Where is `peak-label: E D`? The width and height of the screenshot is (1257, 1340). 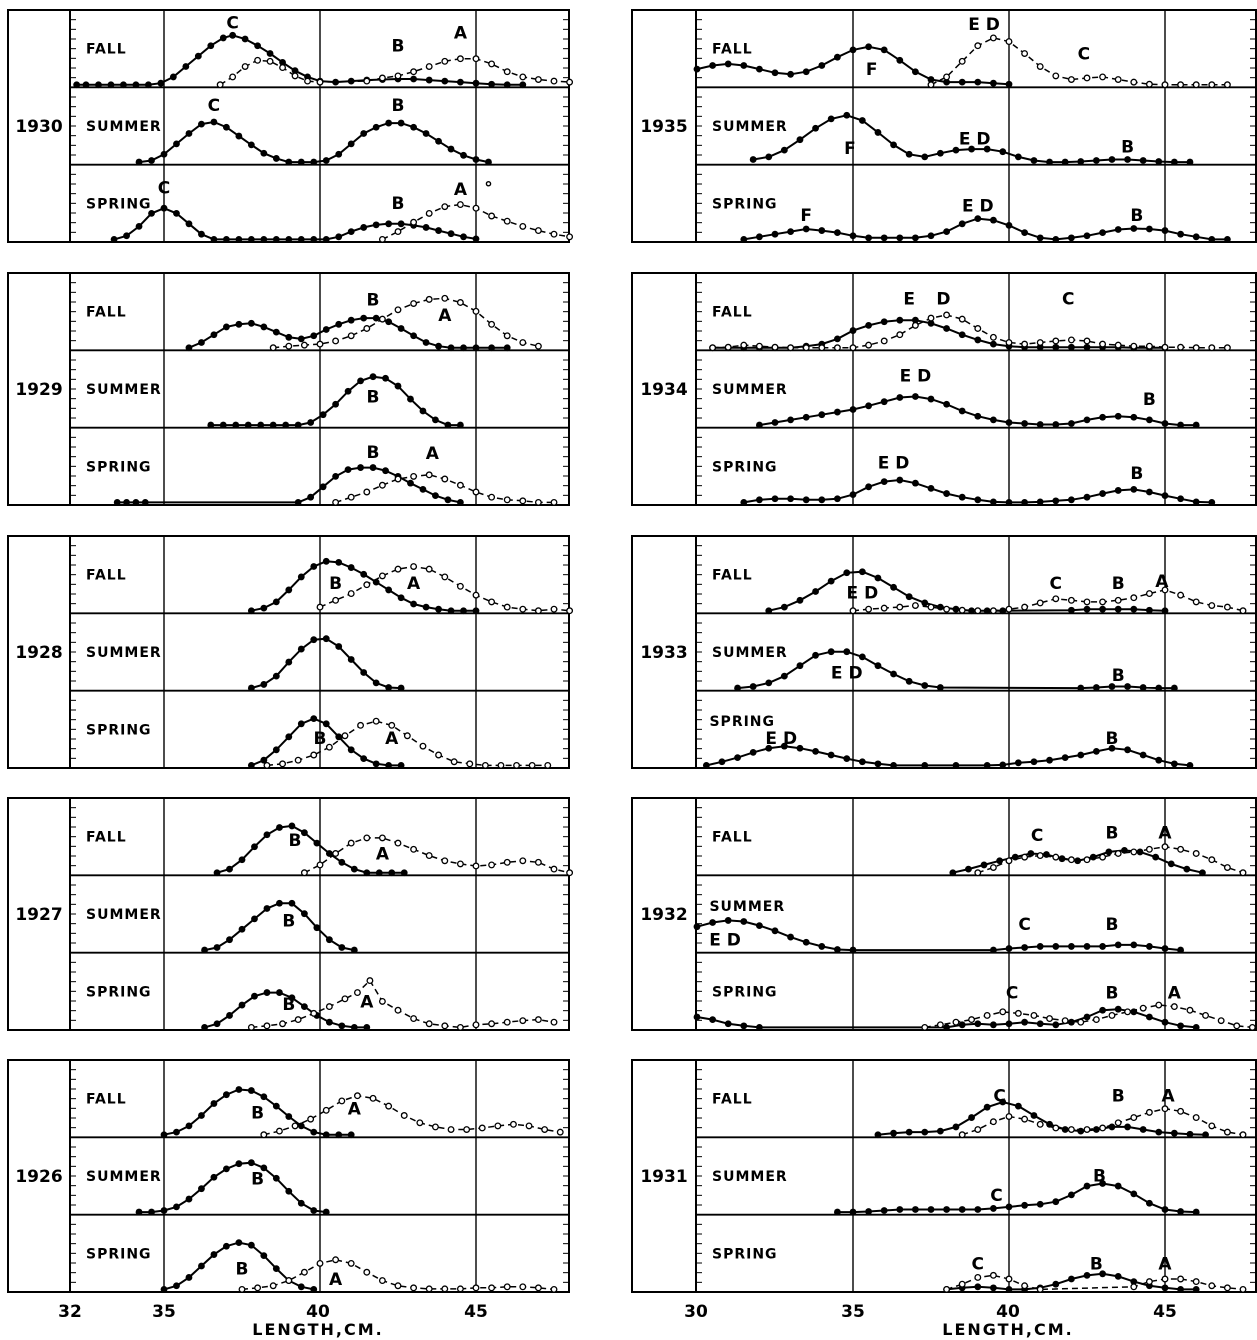
peak-label: E D is located at coordinates (781, 739).